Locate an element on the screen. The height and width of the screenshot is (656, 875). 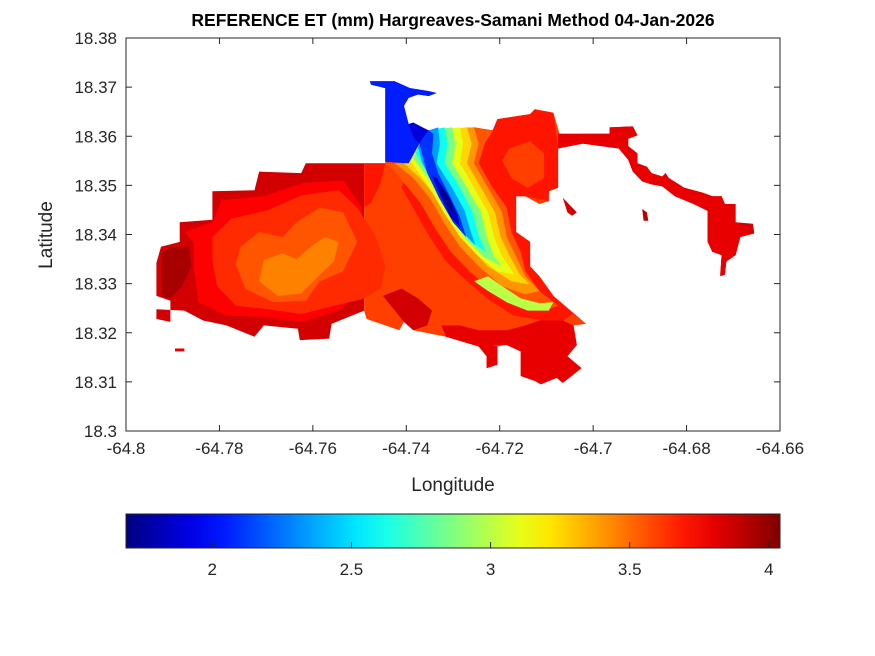
colorbar-tick-label: 4 is located at coordinates (768, 569).